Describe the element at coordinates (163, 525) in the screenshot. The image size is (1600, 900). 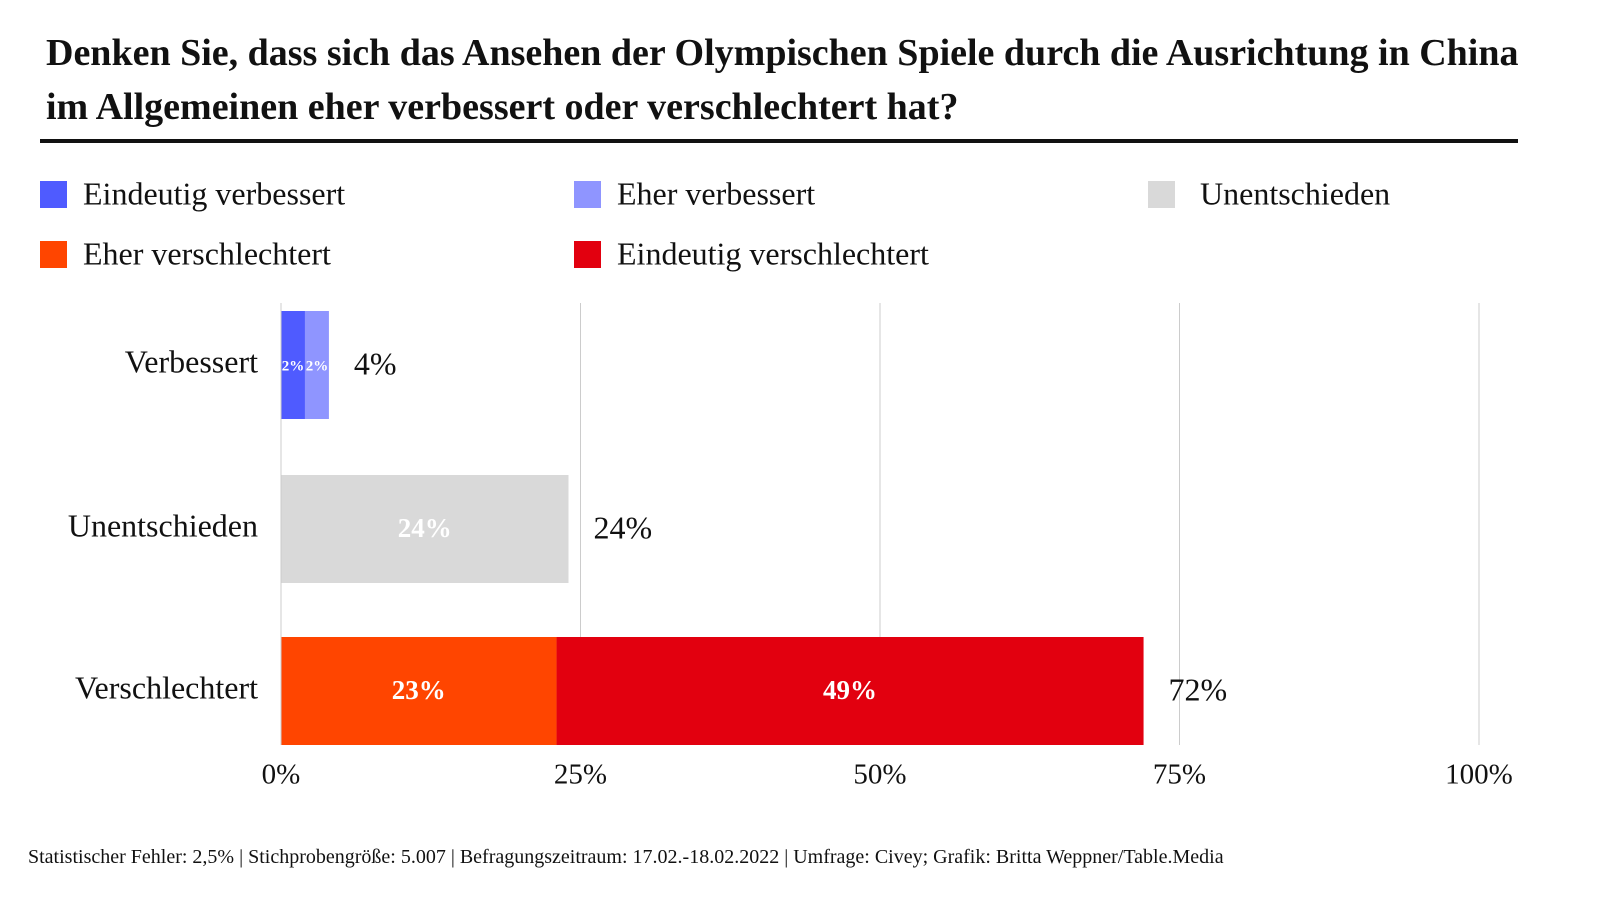
I see `category-label: Unentschieden` at that location.